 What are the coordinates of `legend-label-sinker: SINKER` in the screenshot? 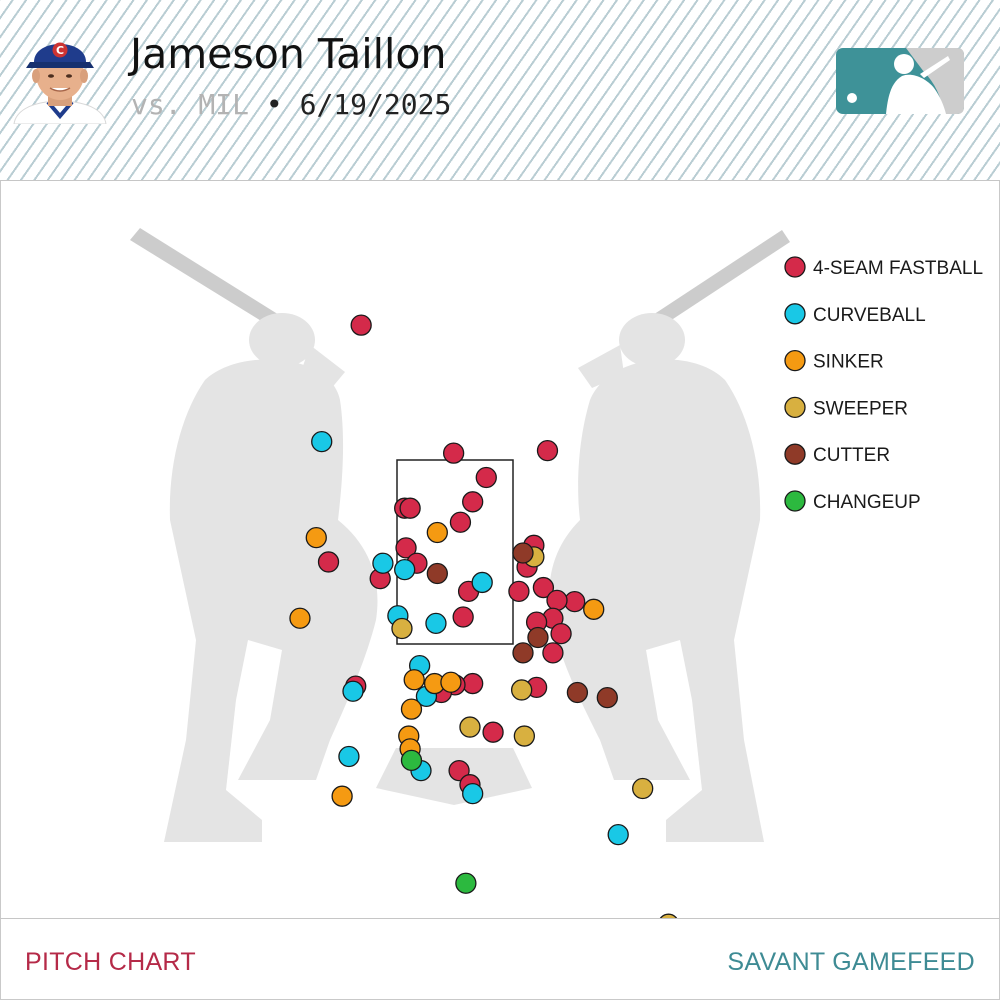 It's located at (848, 362).